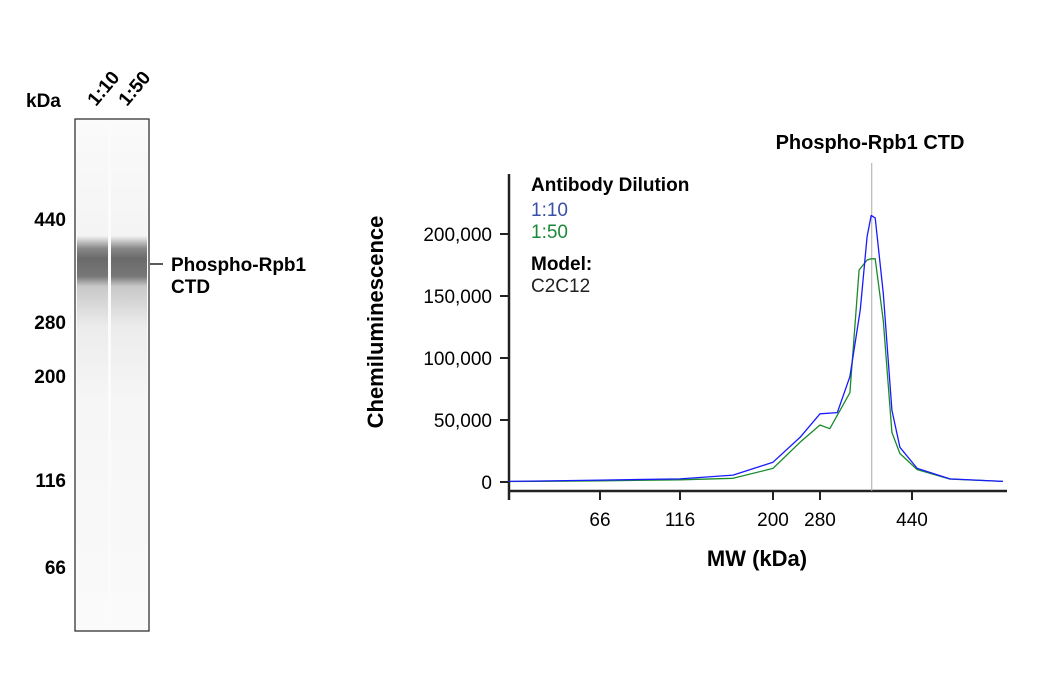 The width and height of the screenshot is (1040, 700). I want to click on y-tick-label: 0, so click(486, 483).